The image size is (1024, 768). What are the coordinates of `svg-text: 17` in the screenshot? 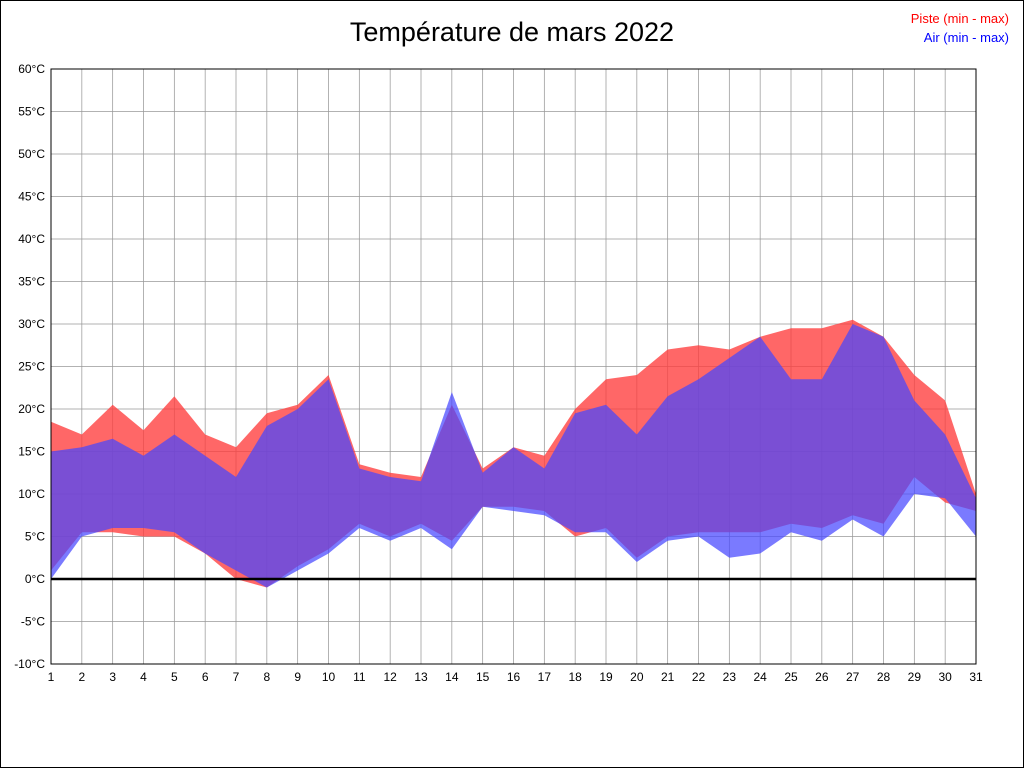 It's located at (545, 677).